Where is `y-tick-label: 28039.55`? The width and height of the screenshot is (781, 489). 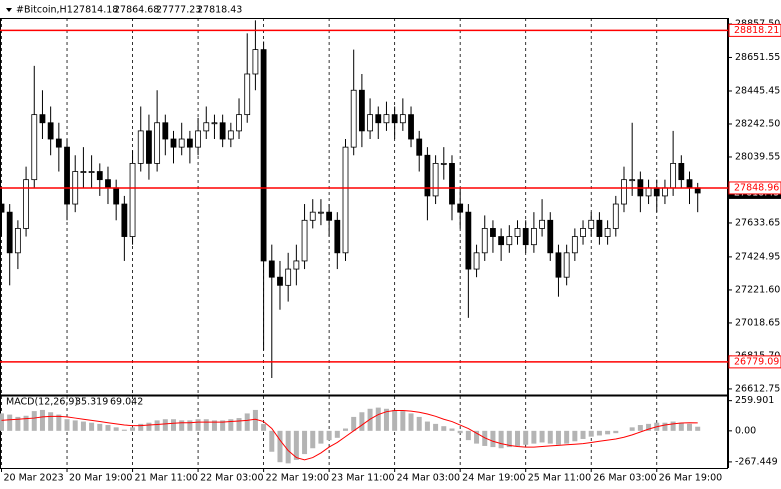 y-tick-label: 28039.55 is located at coordinates (757, 156).